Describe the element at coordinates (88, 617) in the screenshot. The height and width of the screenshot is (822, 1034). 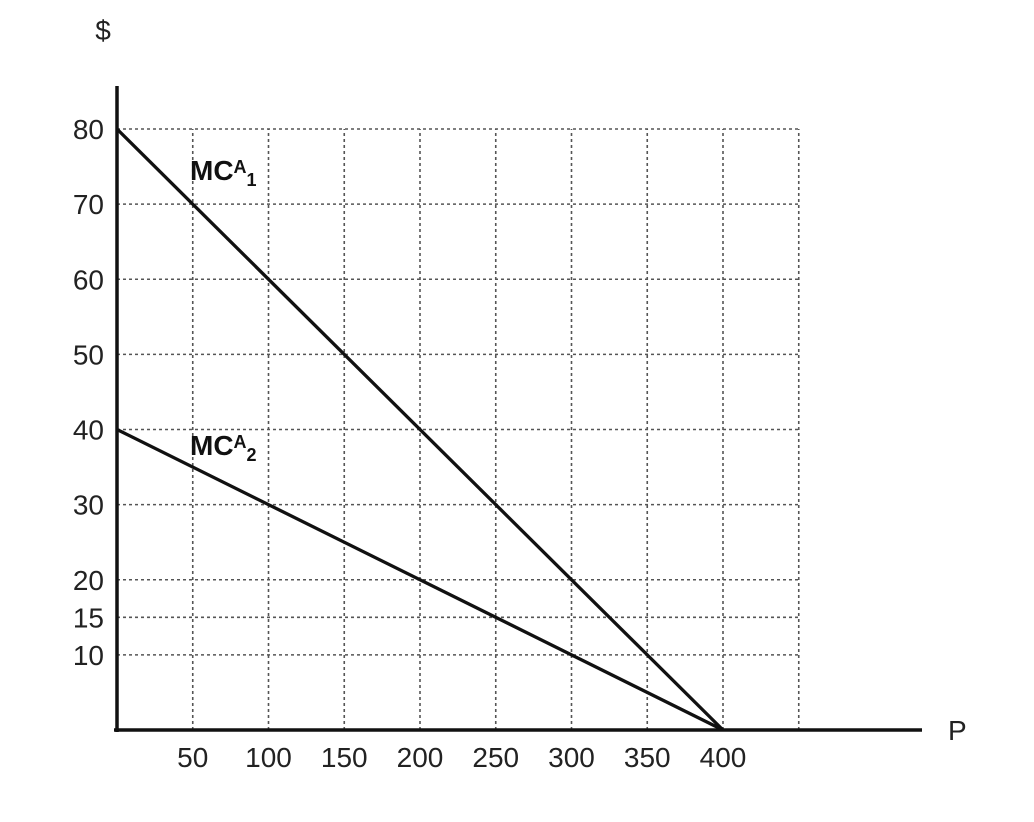
I see `y-tick-label: 15` at that location.